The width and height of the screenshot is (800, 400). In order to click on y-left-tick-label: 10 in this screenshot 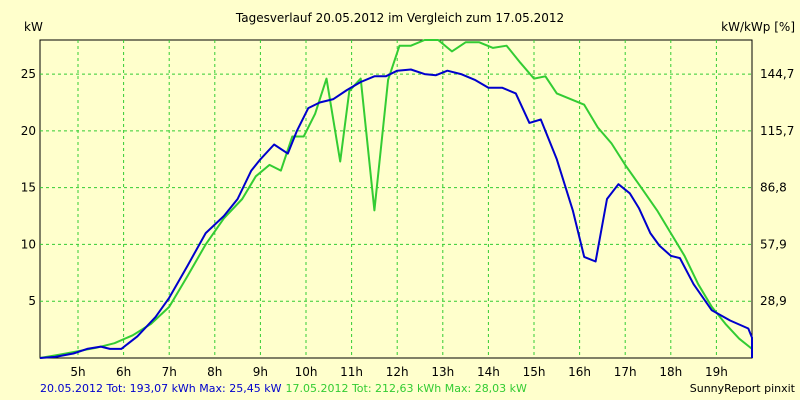, I will do `click(28, 244)`.